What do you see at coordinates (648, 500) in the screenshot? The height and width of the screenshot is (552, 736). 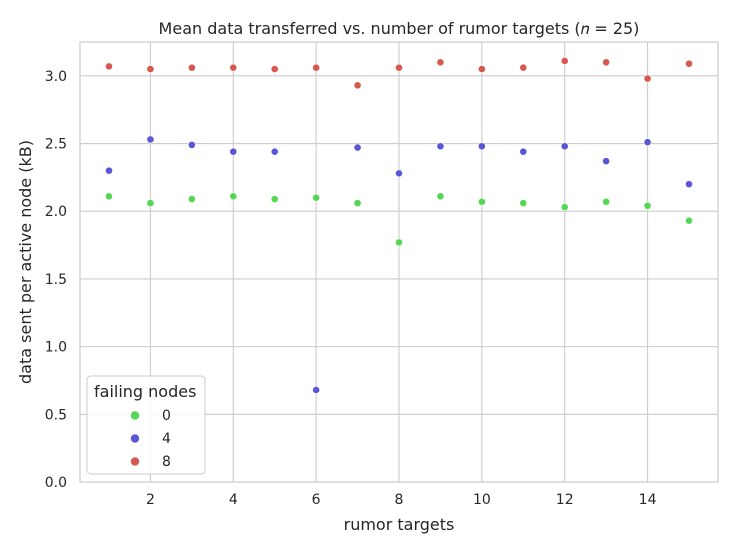 I see `x-tick-label: 14` at bounding box center [648, 500].